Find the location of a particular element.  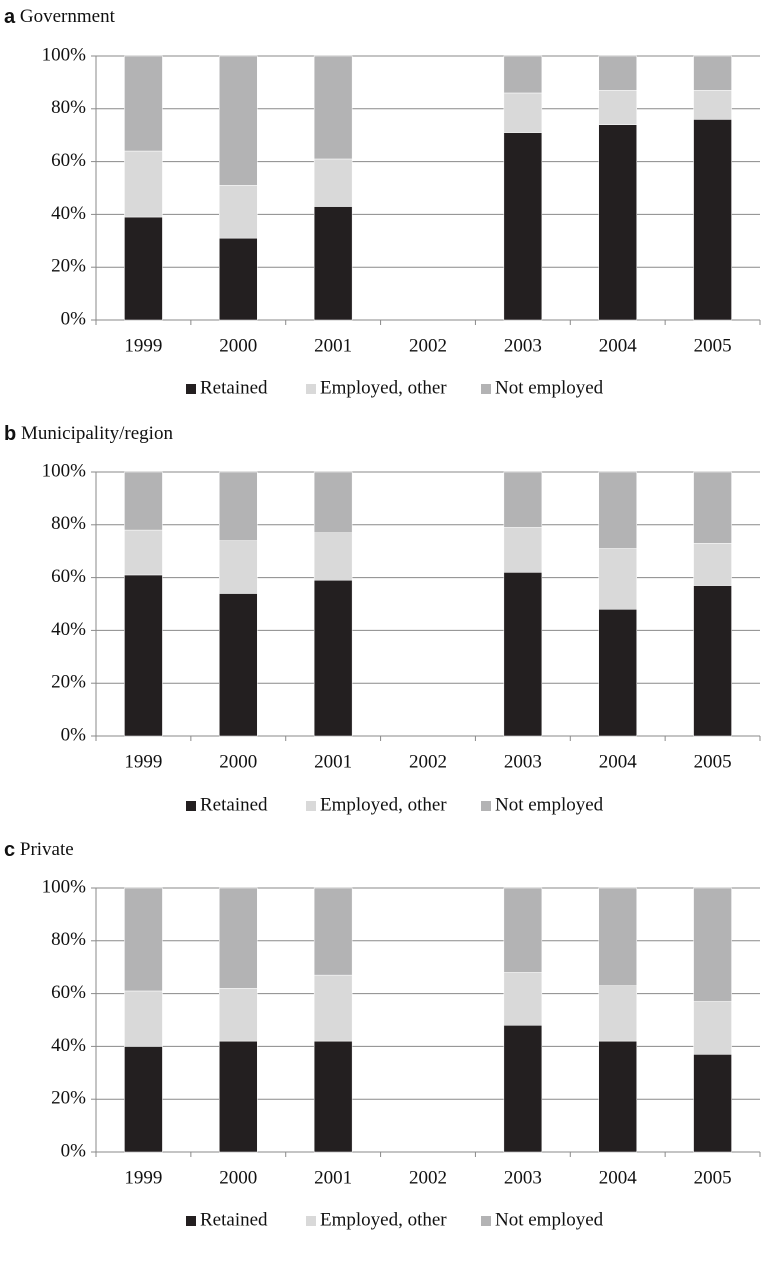

chart-title: a Government is located at coordinates (60, 17).